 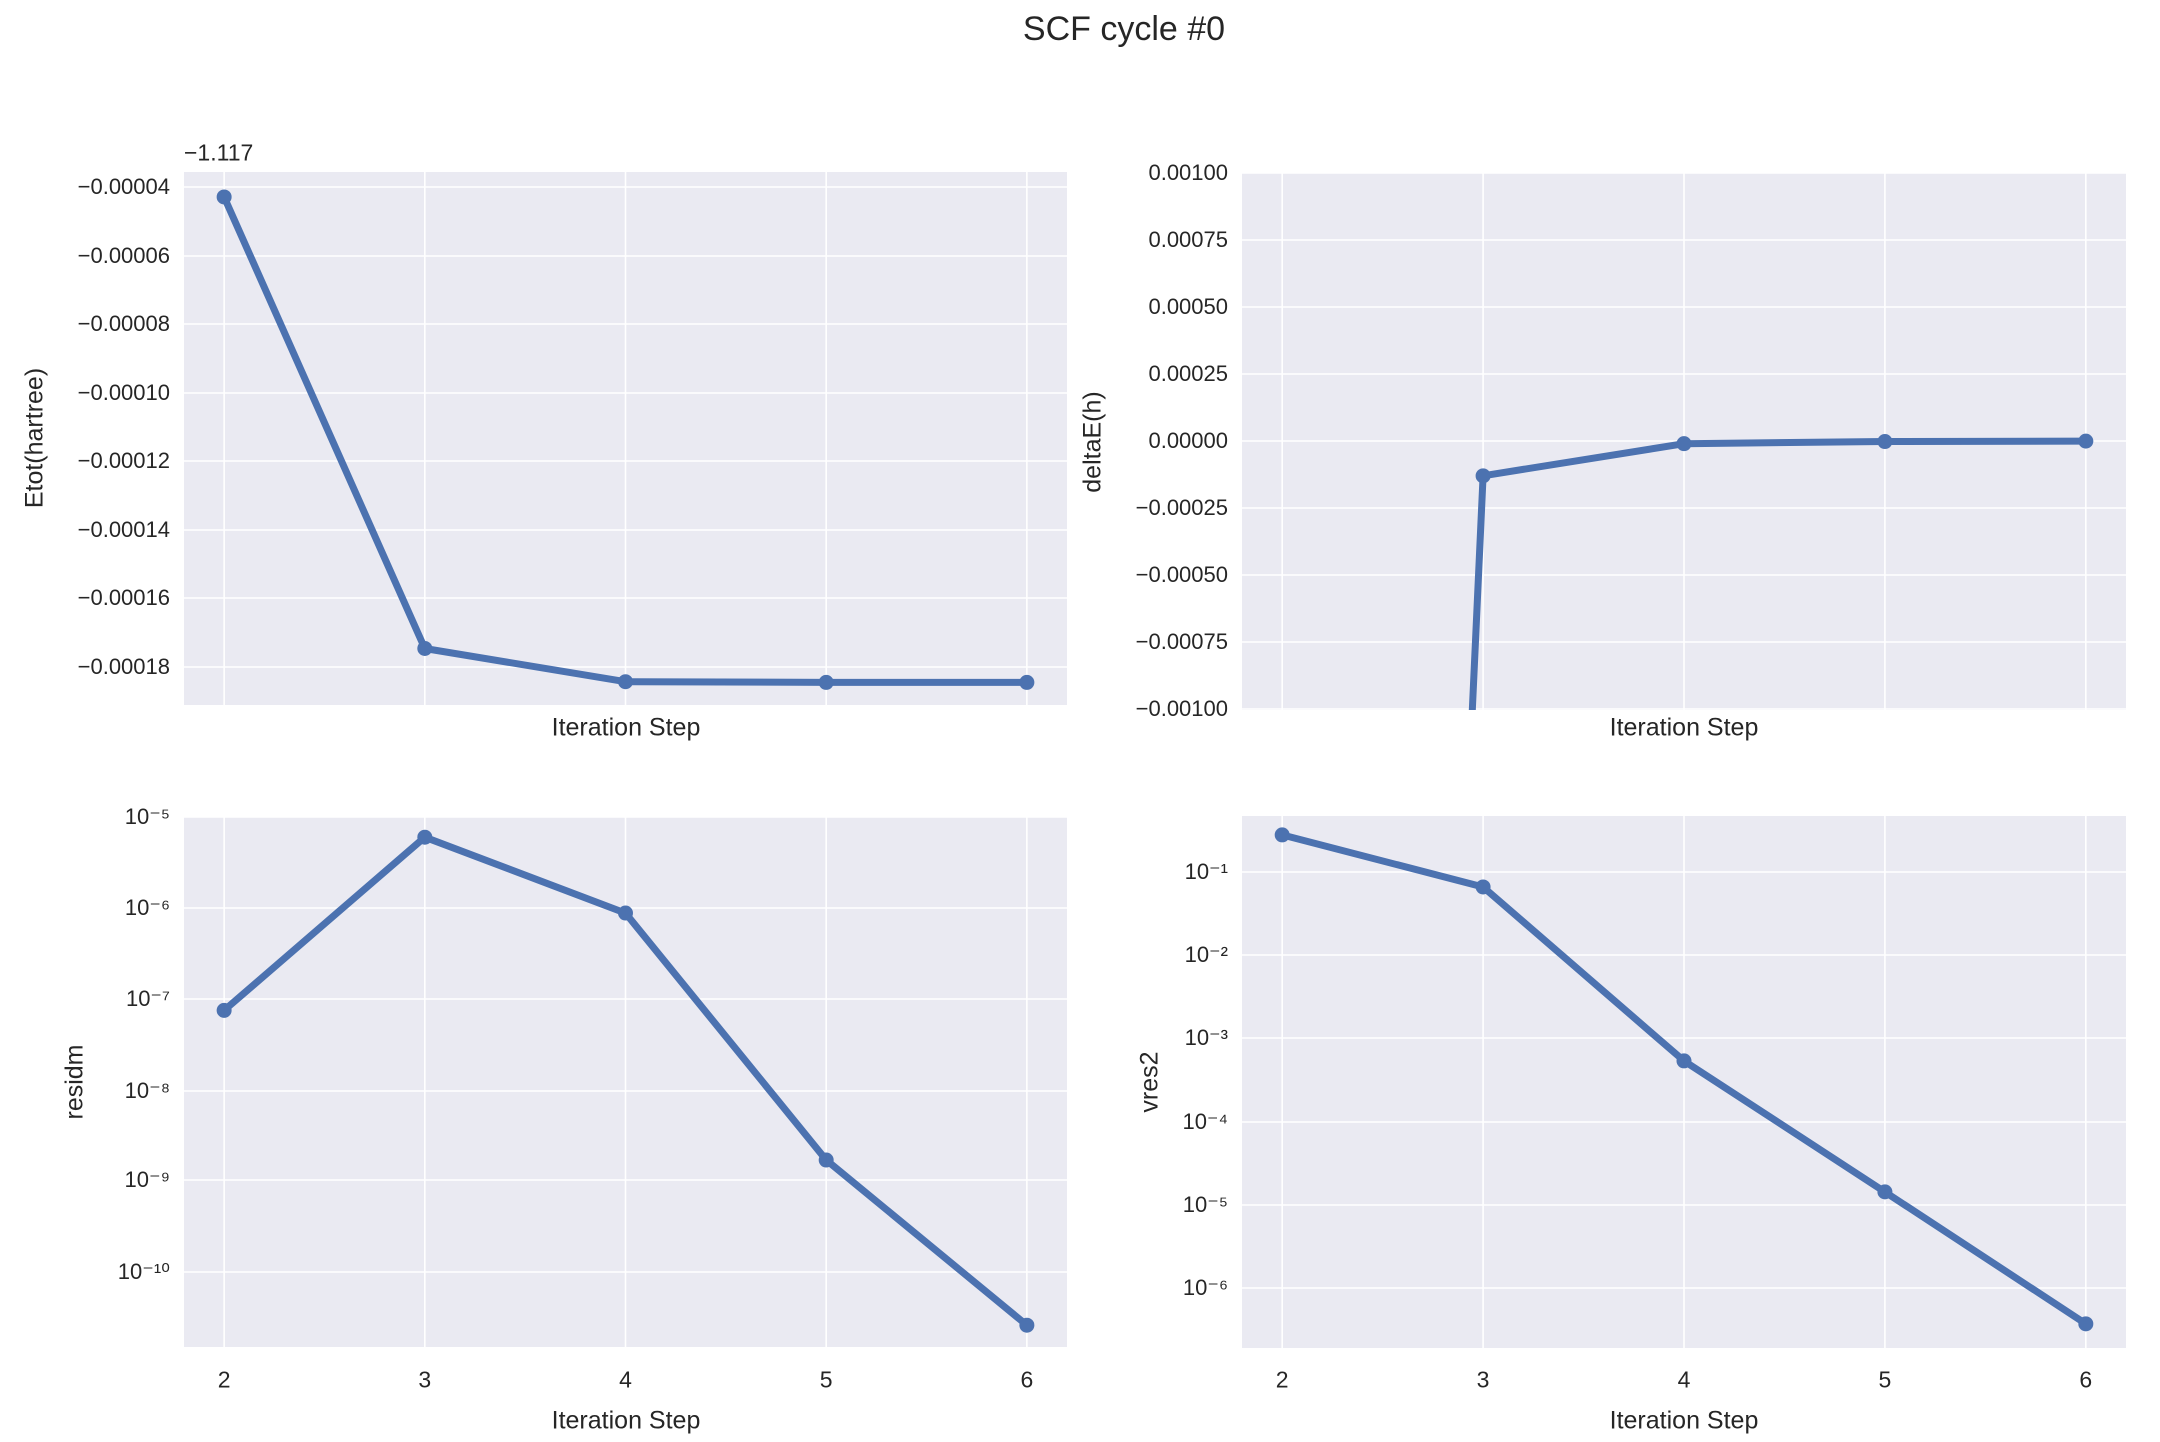 What do you see at coordinates (1092, 442) in the screenshot?
I see `y-axis-label: deltaE(h)` at bounding box center [1092, 442].